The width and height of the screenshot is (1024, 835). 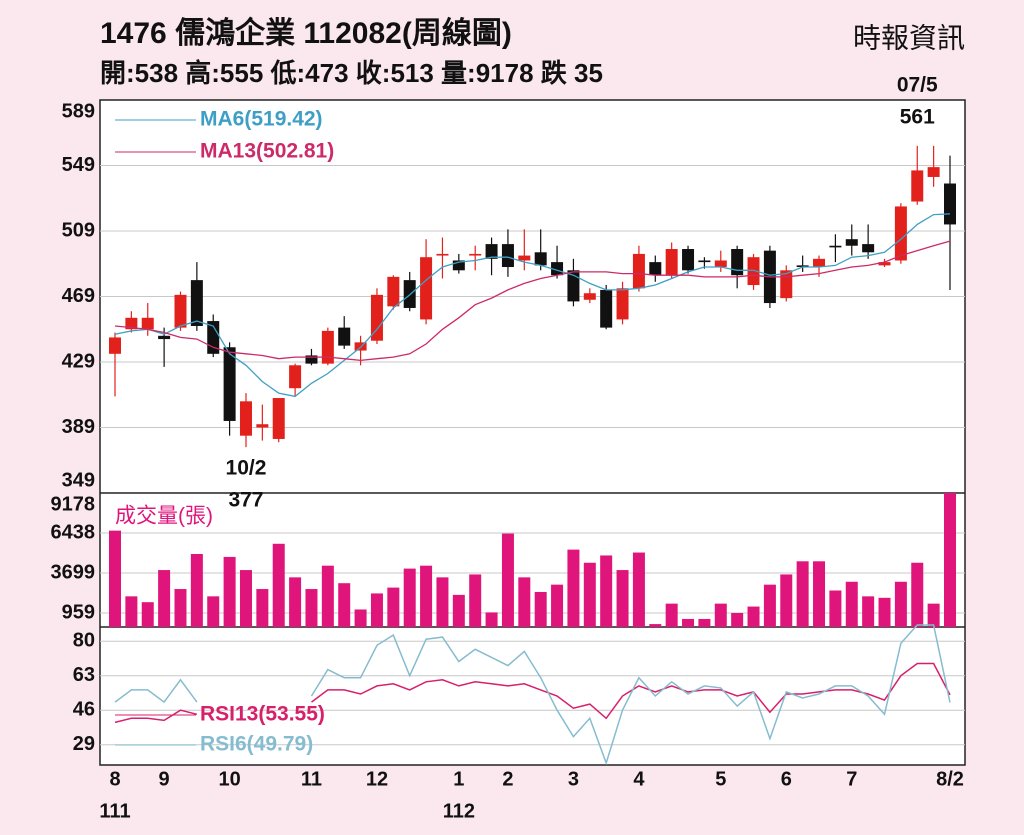 I want to click on y-tick-label: 469, so click(x=78, y=296).